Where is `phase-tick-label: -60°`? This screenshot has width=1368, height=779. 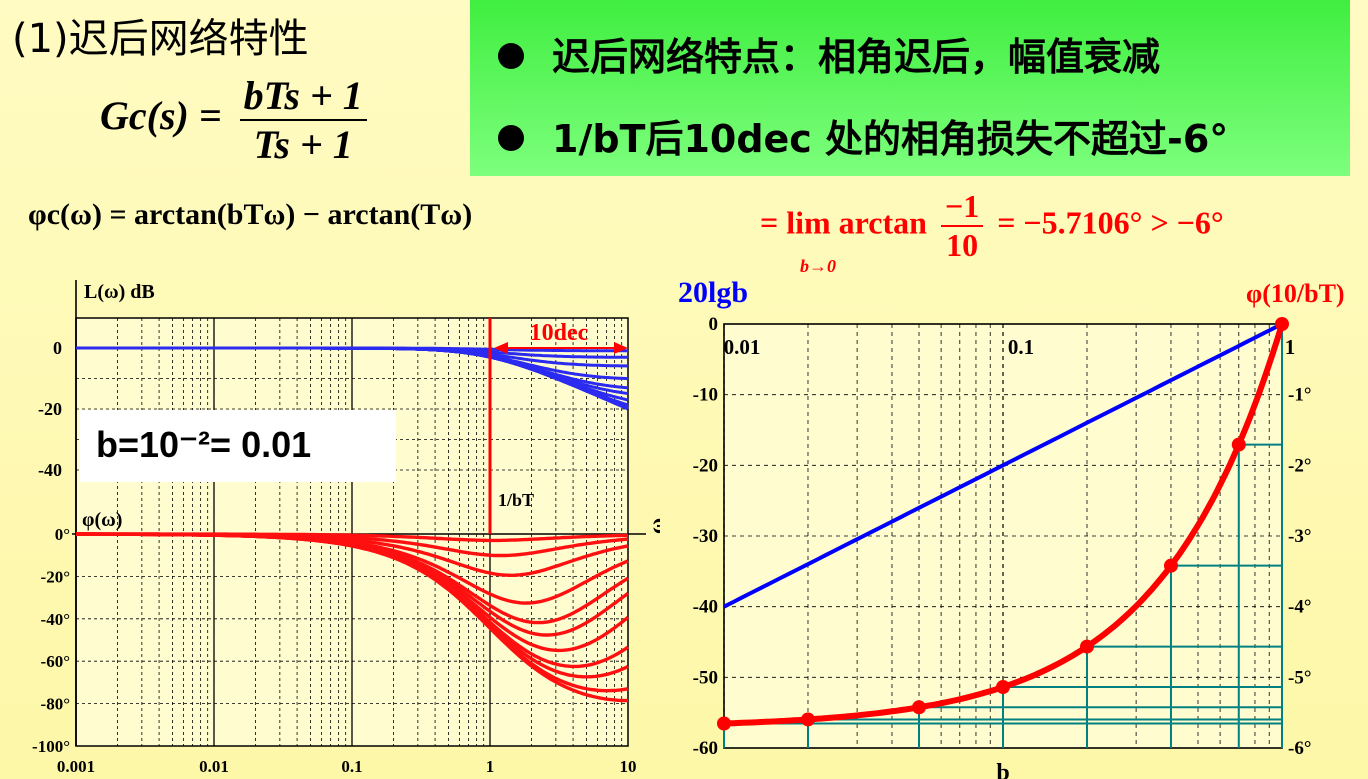 phase-tick-label: -60° is located at coordinates (55, 661).